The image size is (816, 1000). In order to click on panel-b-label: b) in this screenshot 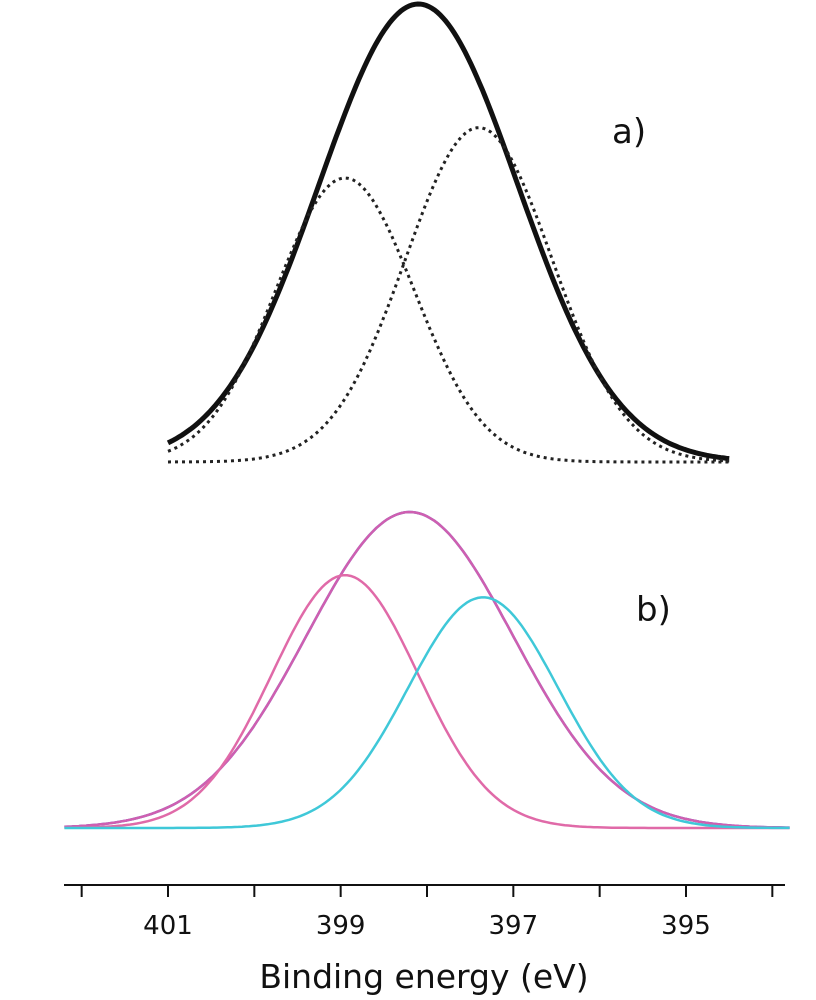, I will do `click(653, 610)`.